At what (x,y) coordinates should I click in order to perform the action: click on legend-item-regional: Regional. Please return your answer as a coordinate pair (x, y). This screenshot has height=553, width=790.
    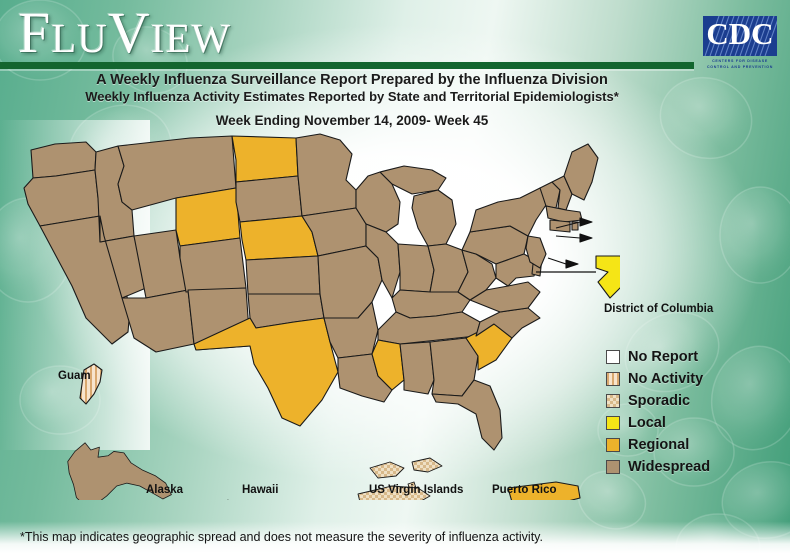
    Looking at the image, I should click on (696, 444).